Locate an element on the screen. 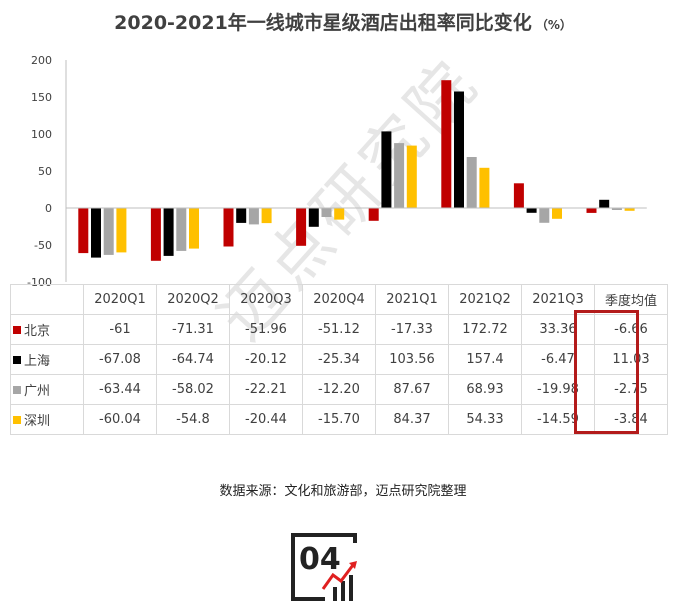 This screenshot has width=686, height=610. data-label: 103.56 is located at coordinates (412, 359).